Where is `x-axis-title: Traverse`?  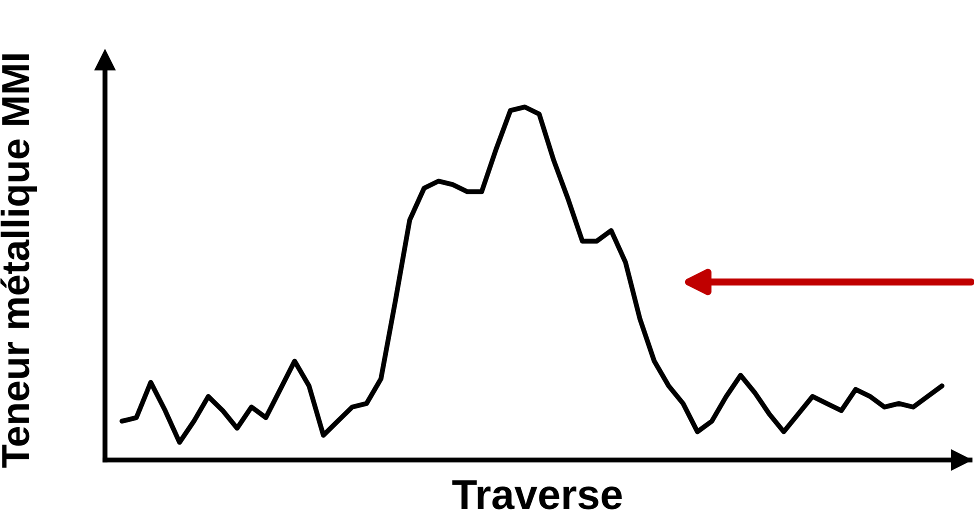 x-axis-title: Traverse is located at coordinates (537, 495).